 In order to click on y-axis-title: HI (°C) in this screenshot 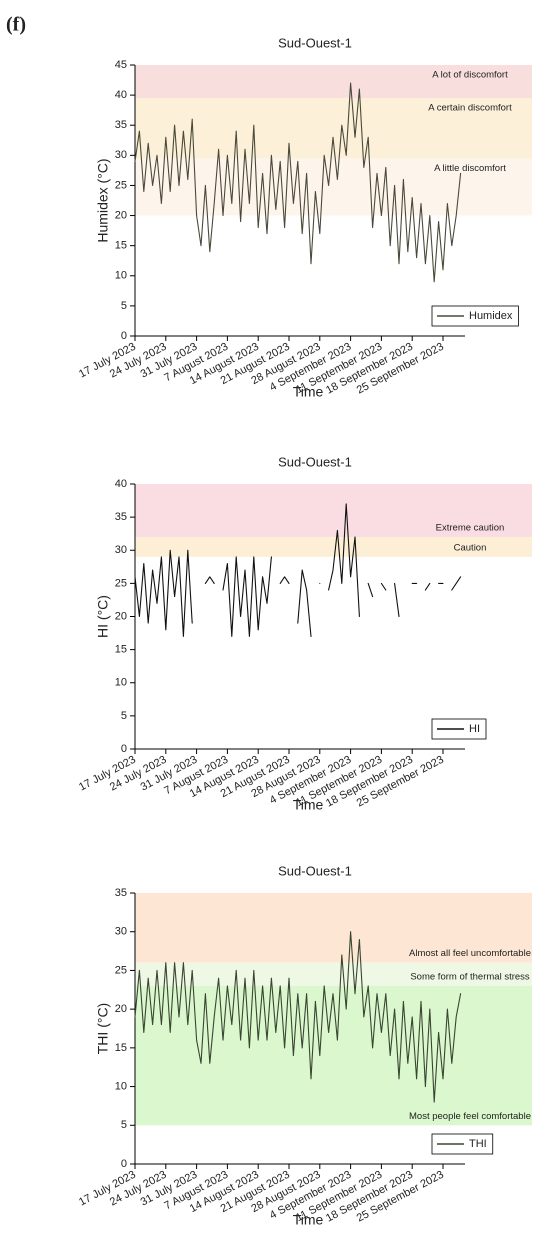, I will do `click(103, 616)`.